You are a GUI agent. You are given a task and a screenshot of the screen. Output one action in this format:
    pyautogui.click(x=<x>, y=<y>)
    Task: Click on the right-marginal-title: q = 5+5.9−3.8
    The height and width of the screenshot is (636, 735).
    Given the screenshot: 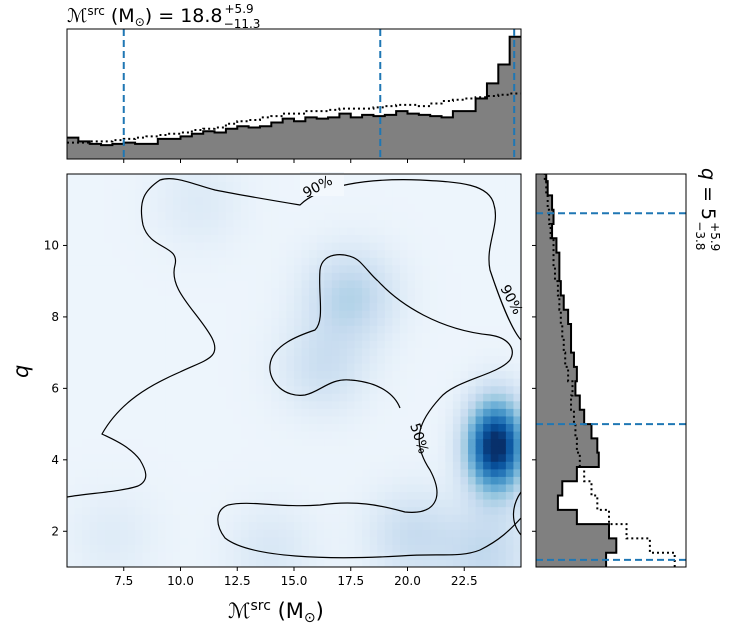 What is the action you would take?
    pyautogui.click(x=707, y=209)
    